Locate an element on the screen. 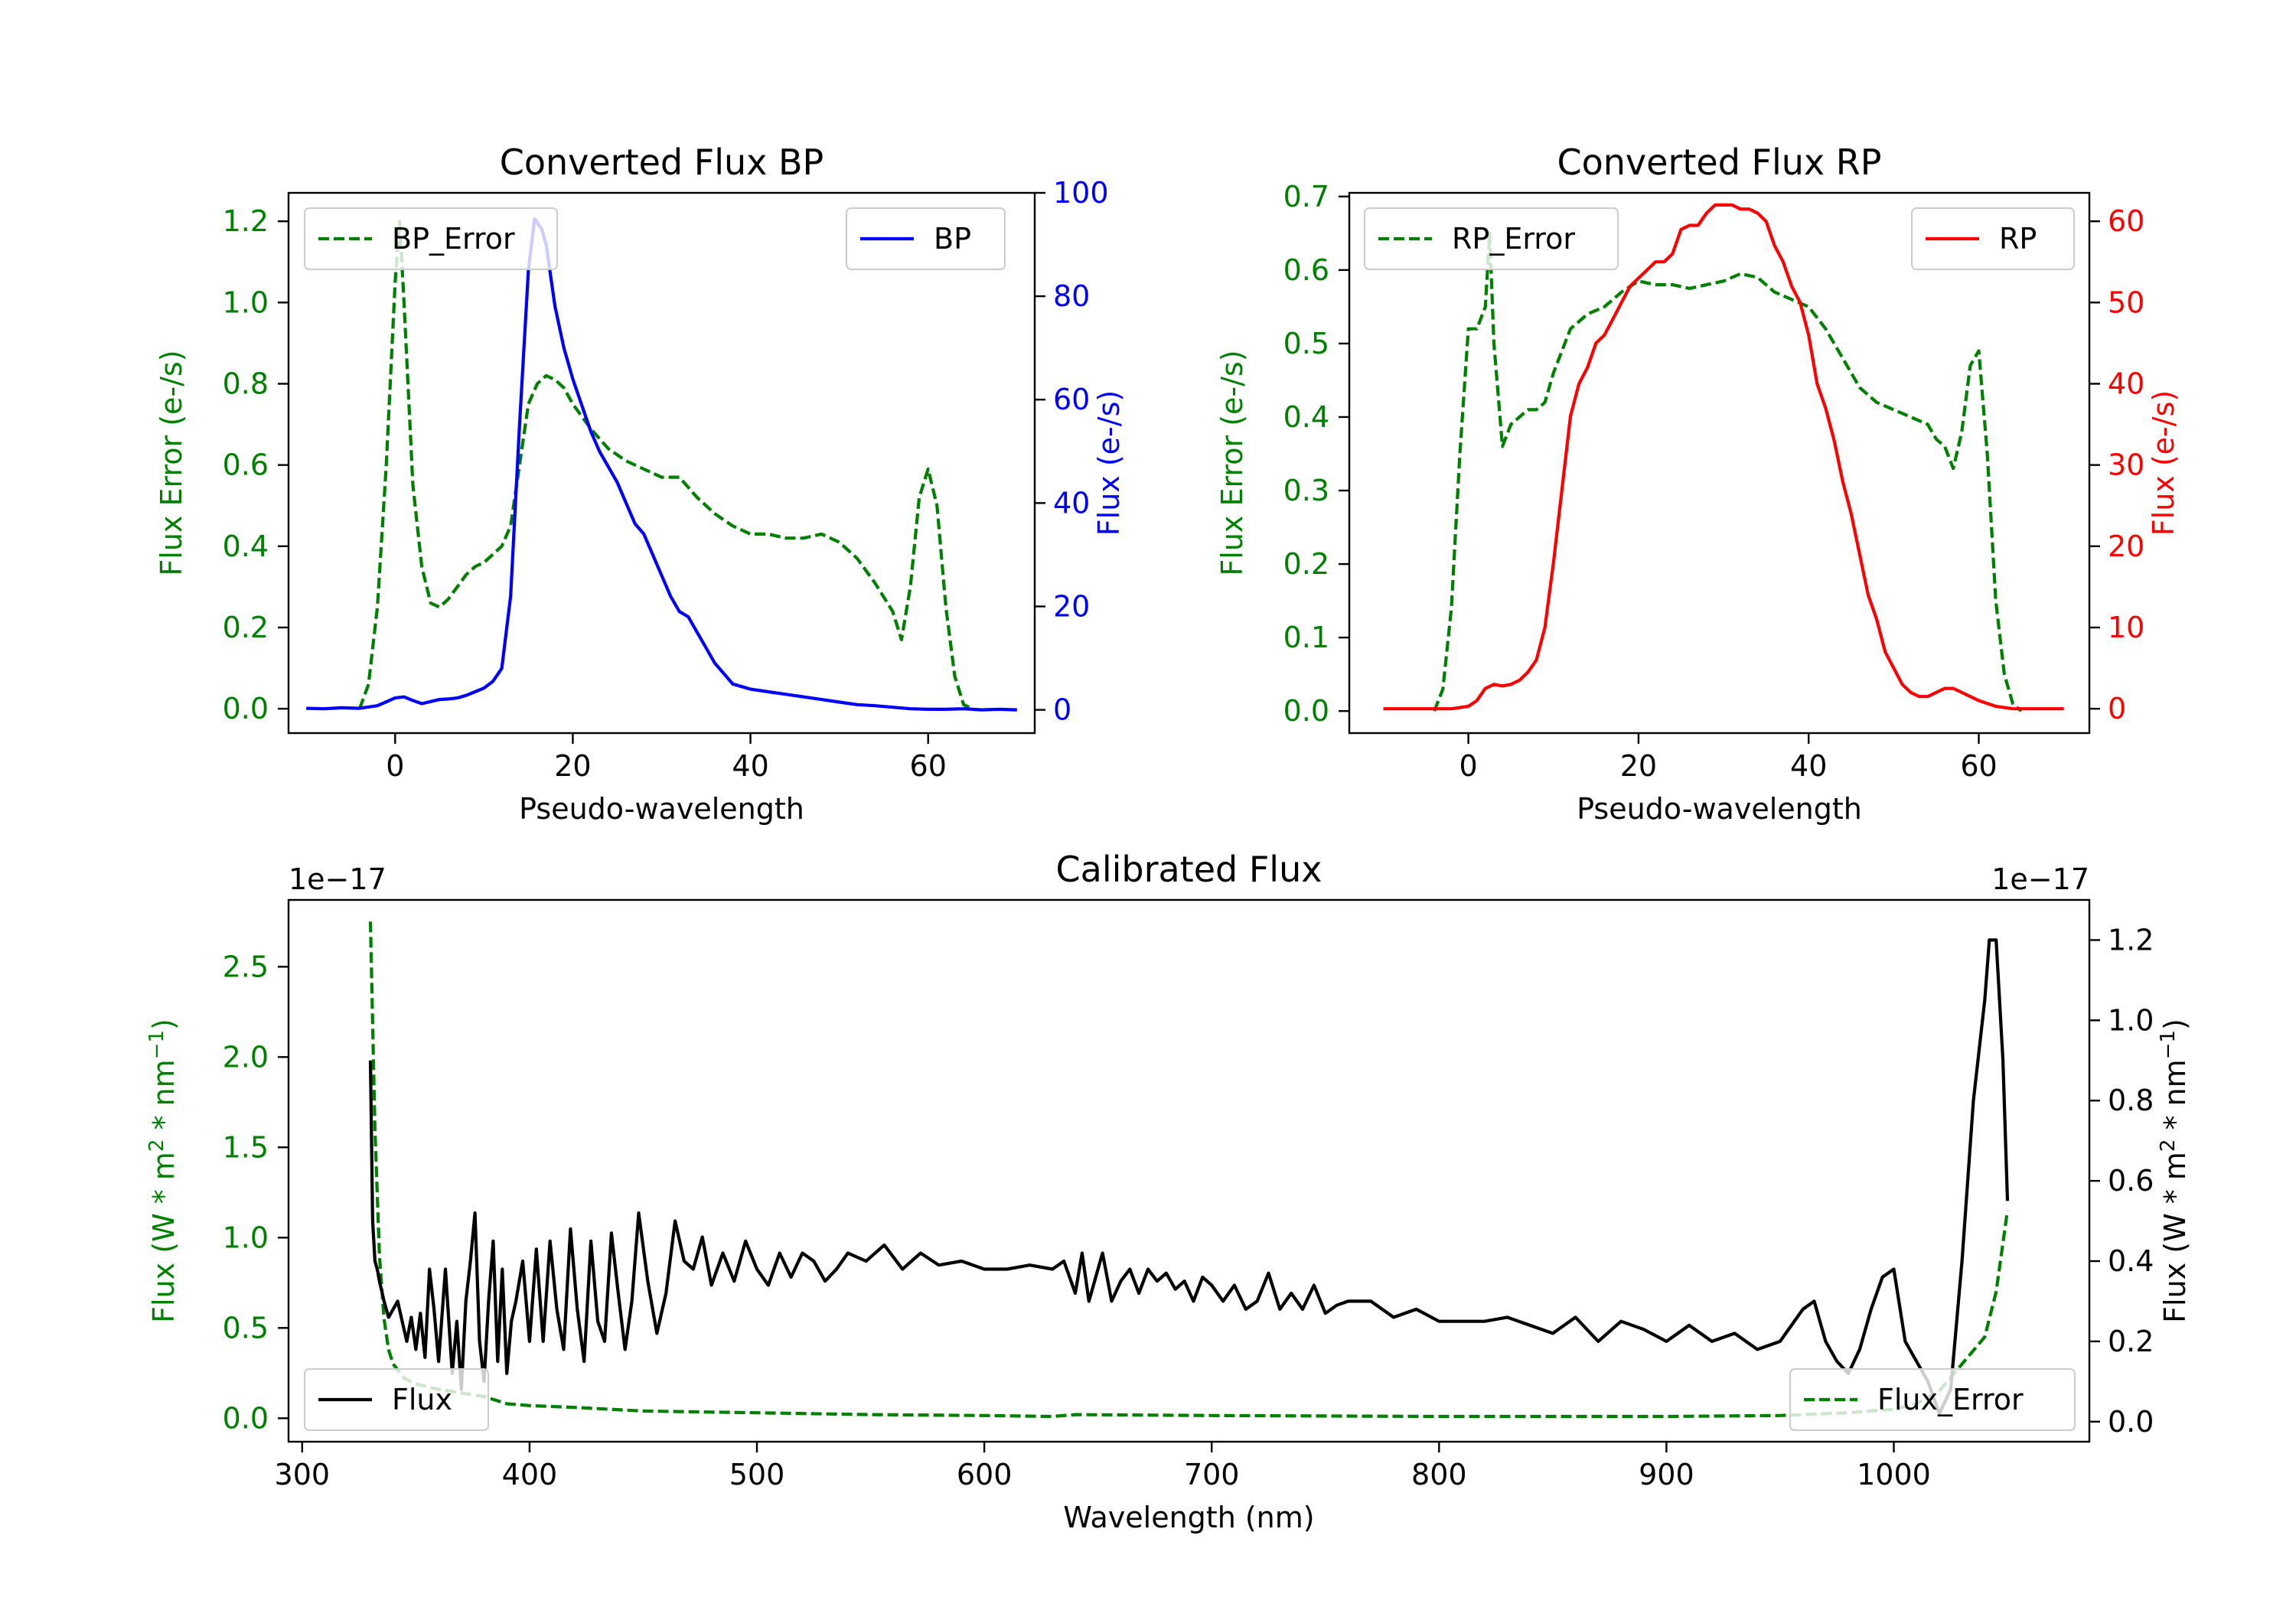  legend-upper-right: BP is located at coordinates (926, 239).